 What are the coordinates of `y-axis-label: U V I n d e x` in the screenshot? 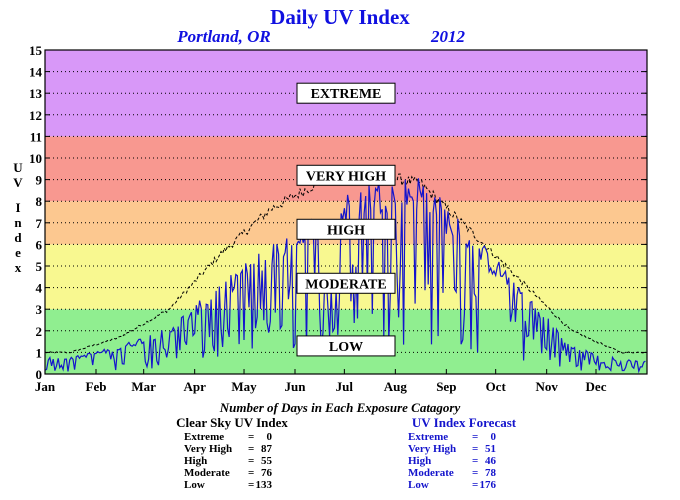 It's located at (18, 217).